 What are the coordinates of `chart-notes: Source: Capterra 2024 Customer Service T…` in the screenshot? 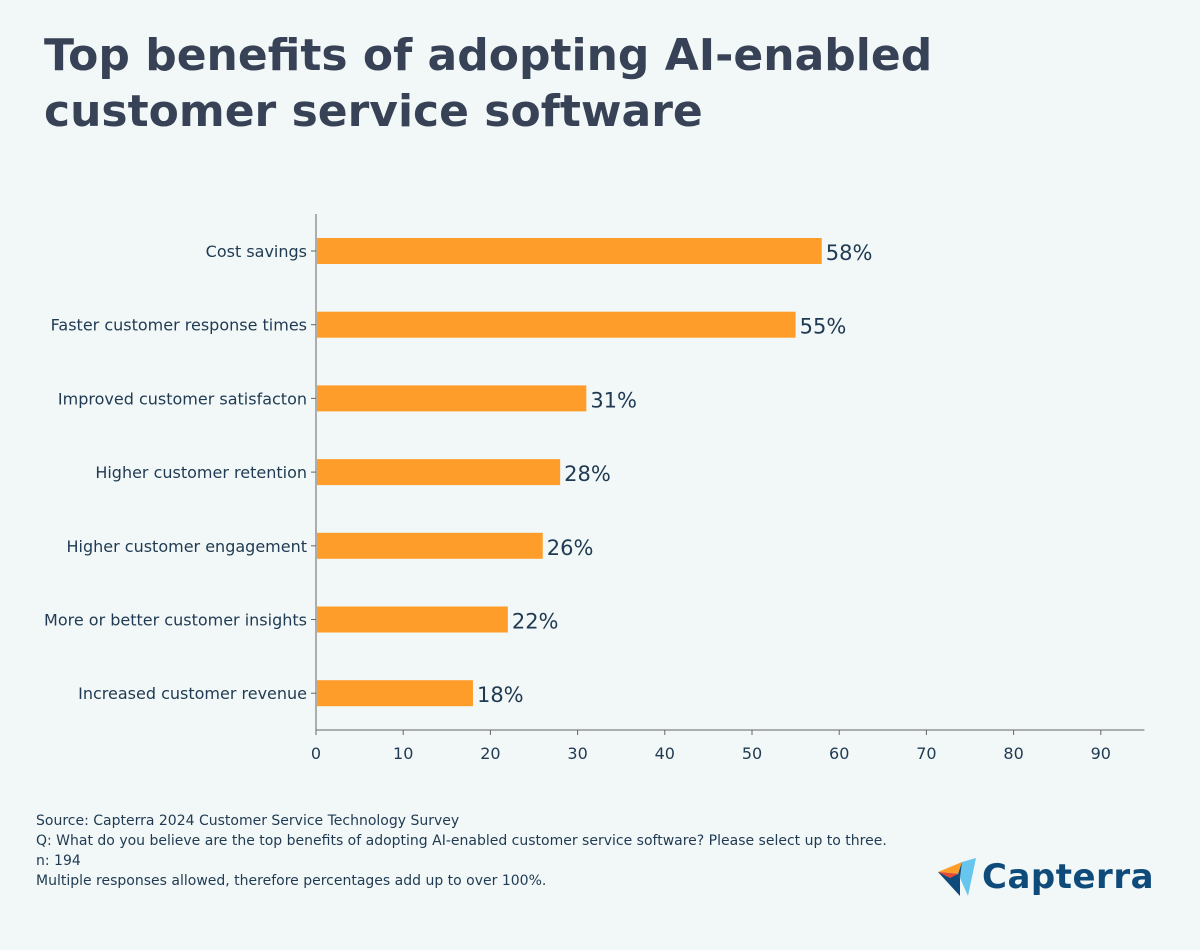 It's located at (471, 851).